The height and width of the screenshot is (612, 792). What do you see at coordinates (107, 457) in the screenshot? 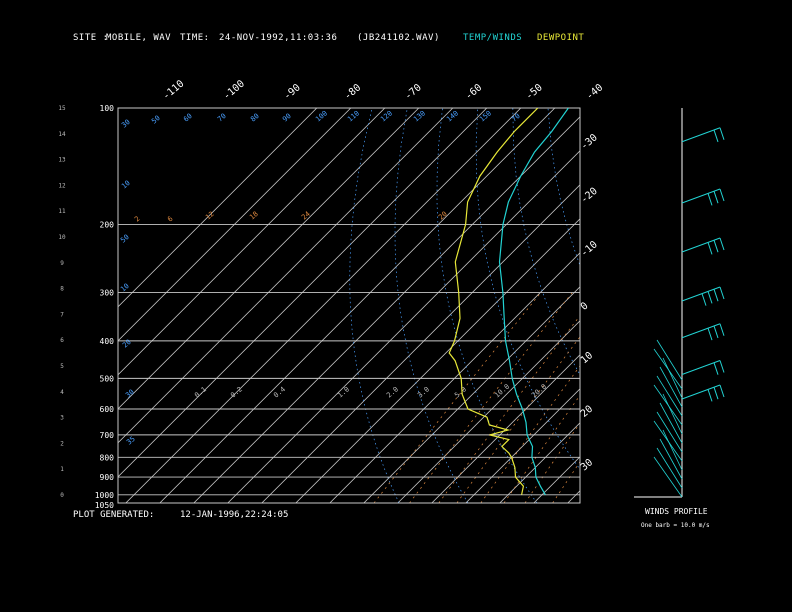
I see `pressure-tick-label: 800` at bounding box center [107, 457].